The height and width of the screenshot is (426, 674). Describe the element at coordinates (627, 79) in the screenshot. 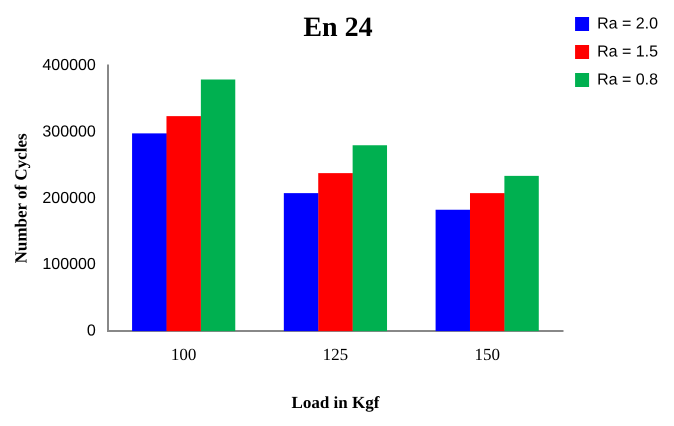

I see `legend-label: Ra = 0.8` at that location.